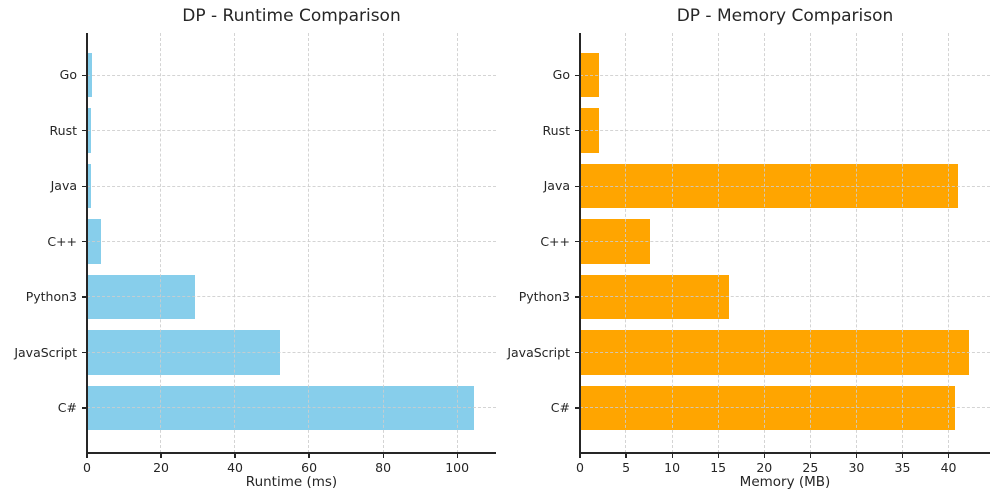 The image size is (1000, 500). I want to click on x-tick-label-10: 10, so click(672, 467).